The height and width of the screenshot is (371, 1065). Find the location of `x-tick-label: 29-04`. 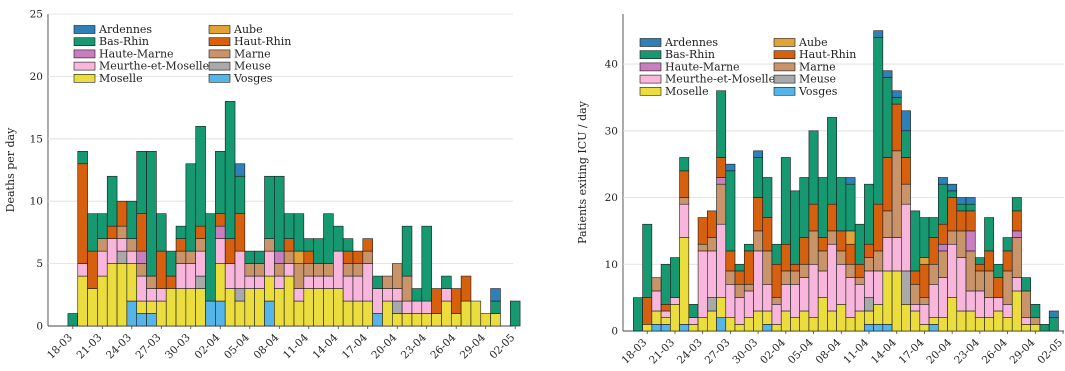

x-tick-label: 29-04 is located at coordinates (473, 346).